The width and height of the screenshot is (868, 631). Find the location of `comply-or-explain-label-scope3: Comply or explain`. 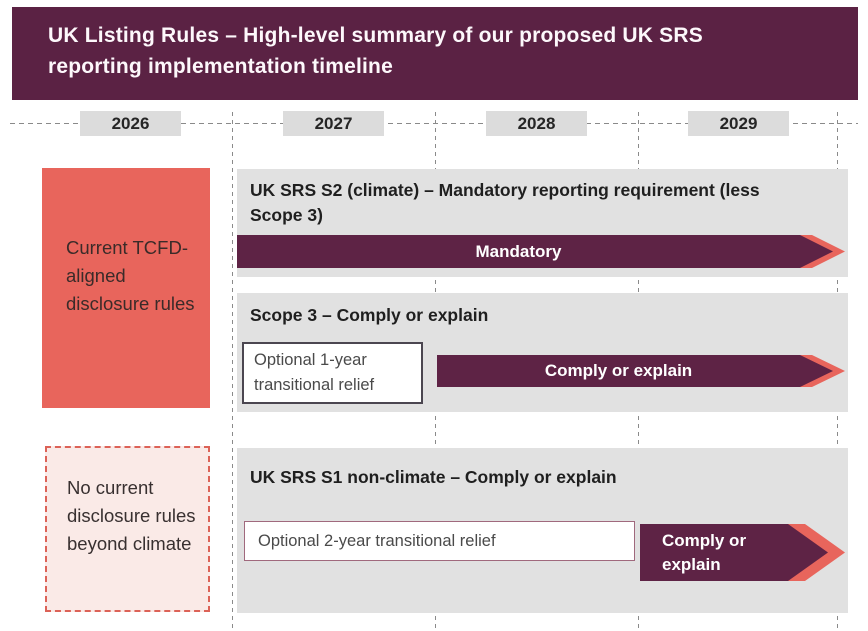

comply-or-explain-label-scope3: Comply or explain is located at coordinates (618, 370).